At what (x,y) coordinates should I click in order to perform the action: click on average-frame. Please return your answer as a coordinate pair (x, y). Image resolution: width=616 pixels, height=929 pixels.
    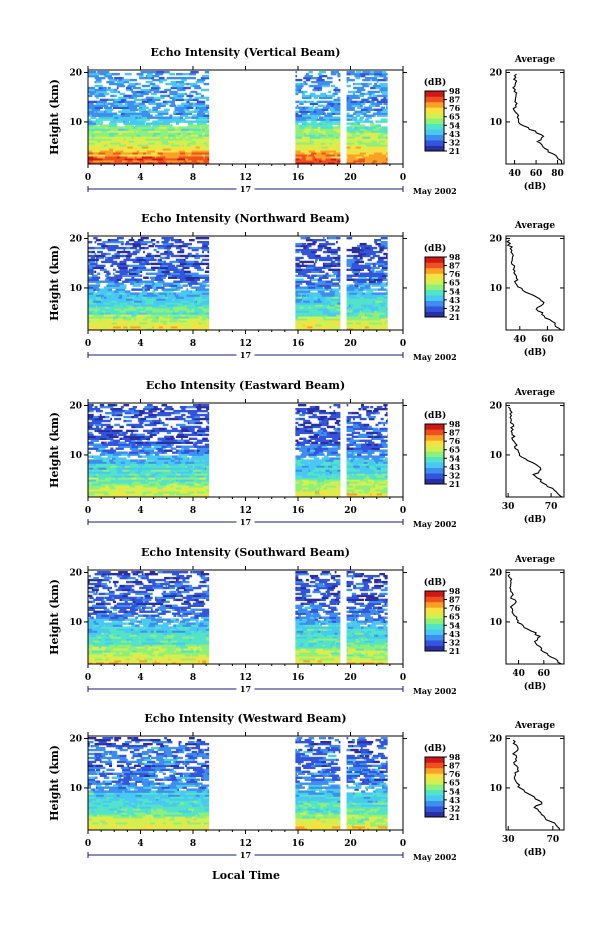
    Looking at the image, I should click on (535, 117).